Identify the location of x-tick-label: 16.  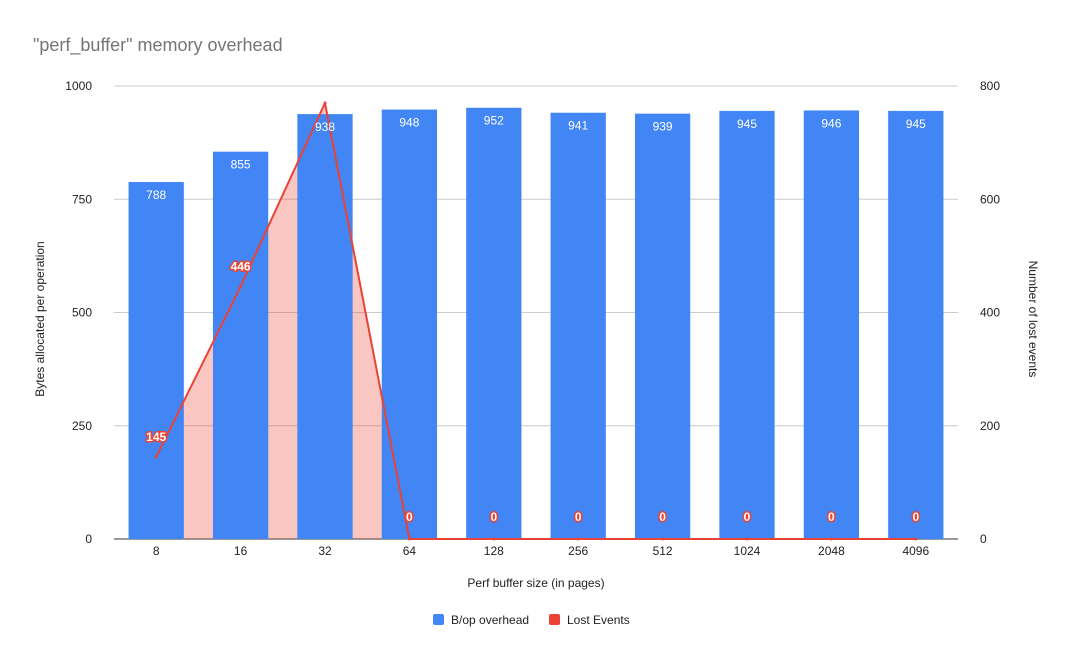
(241, 551).